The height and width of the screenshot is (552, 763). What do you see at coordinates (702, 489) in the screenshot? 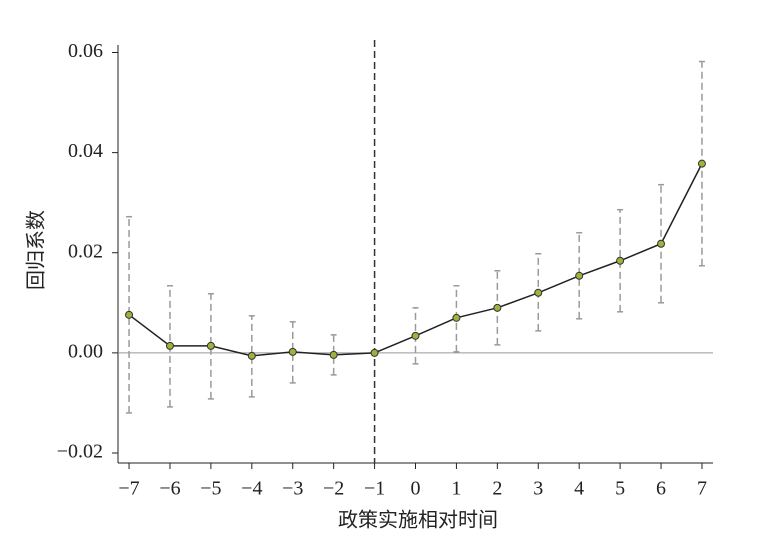
I see `x-tick-label: 7` at bounding box center [702, 489].